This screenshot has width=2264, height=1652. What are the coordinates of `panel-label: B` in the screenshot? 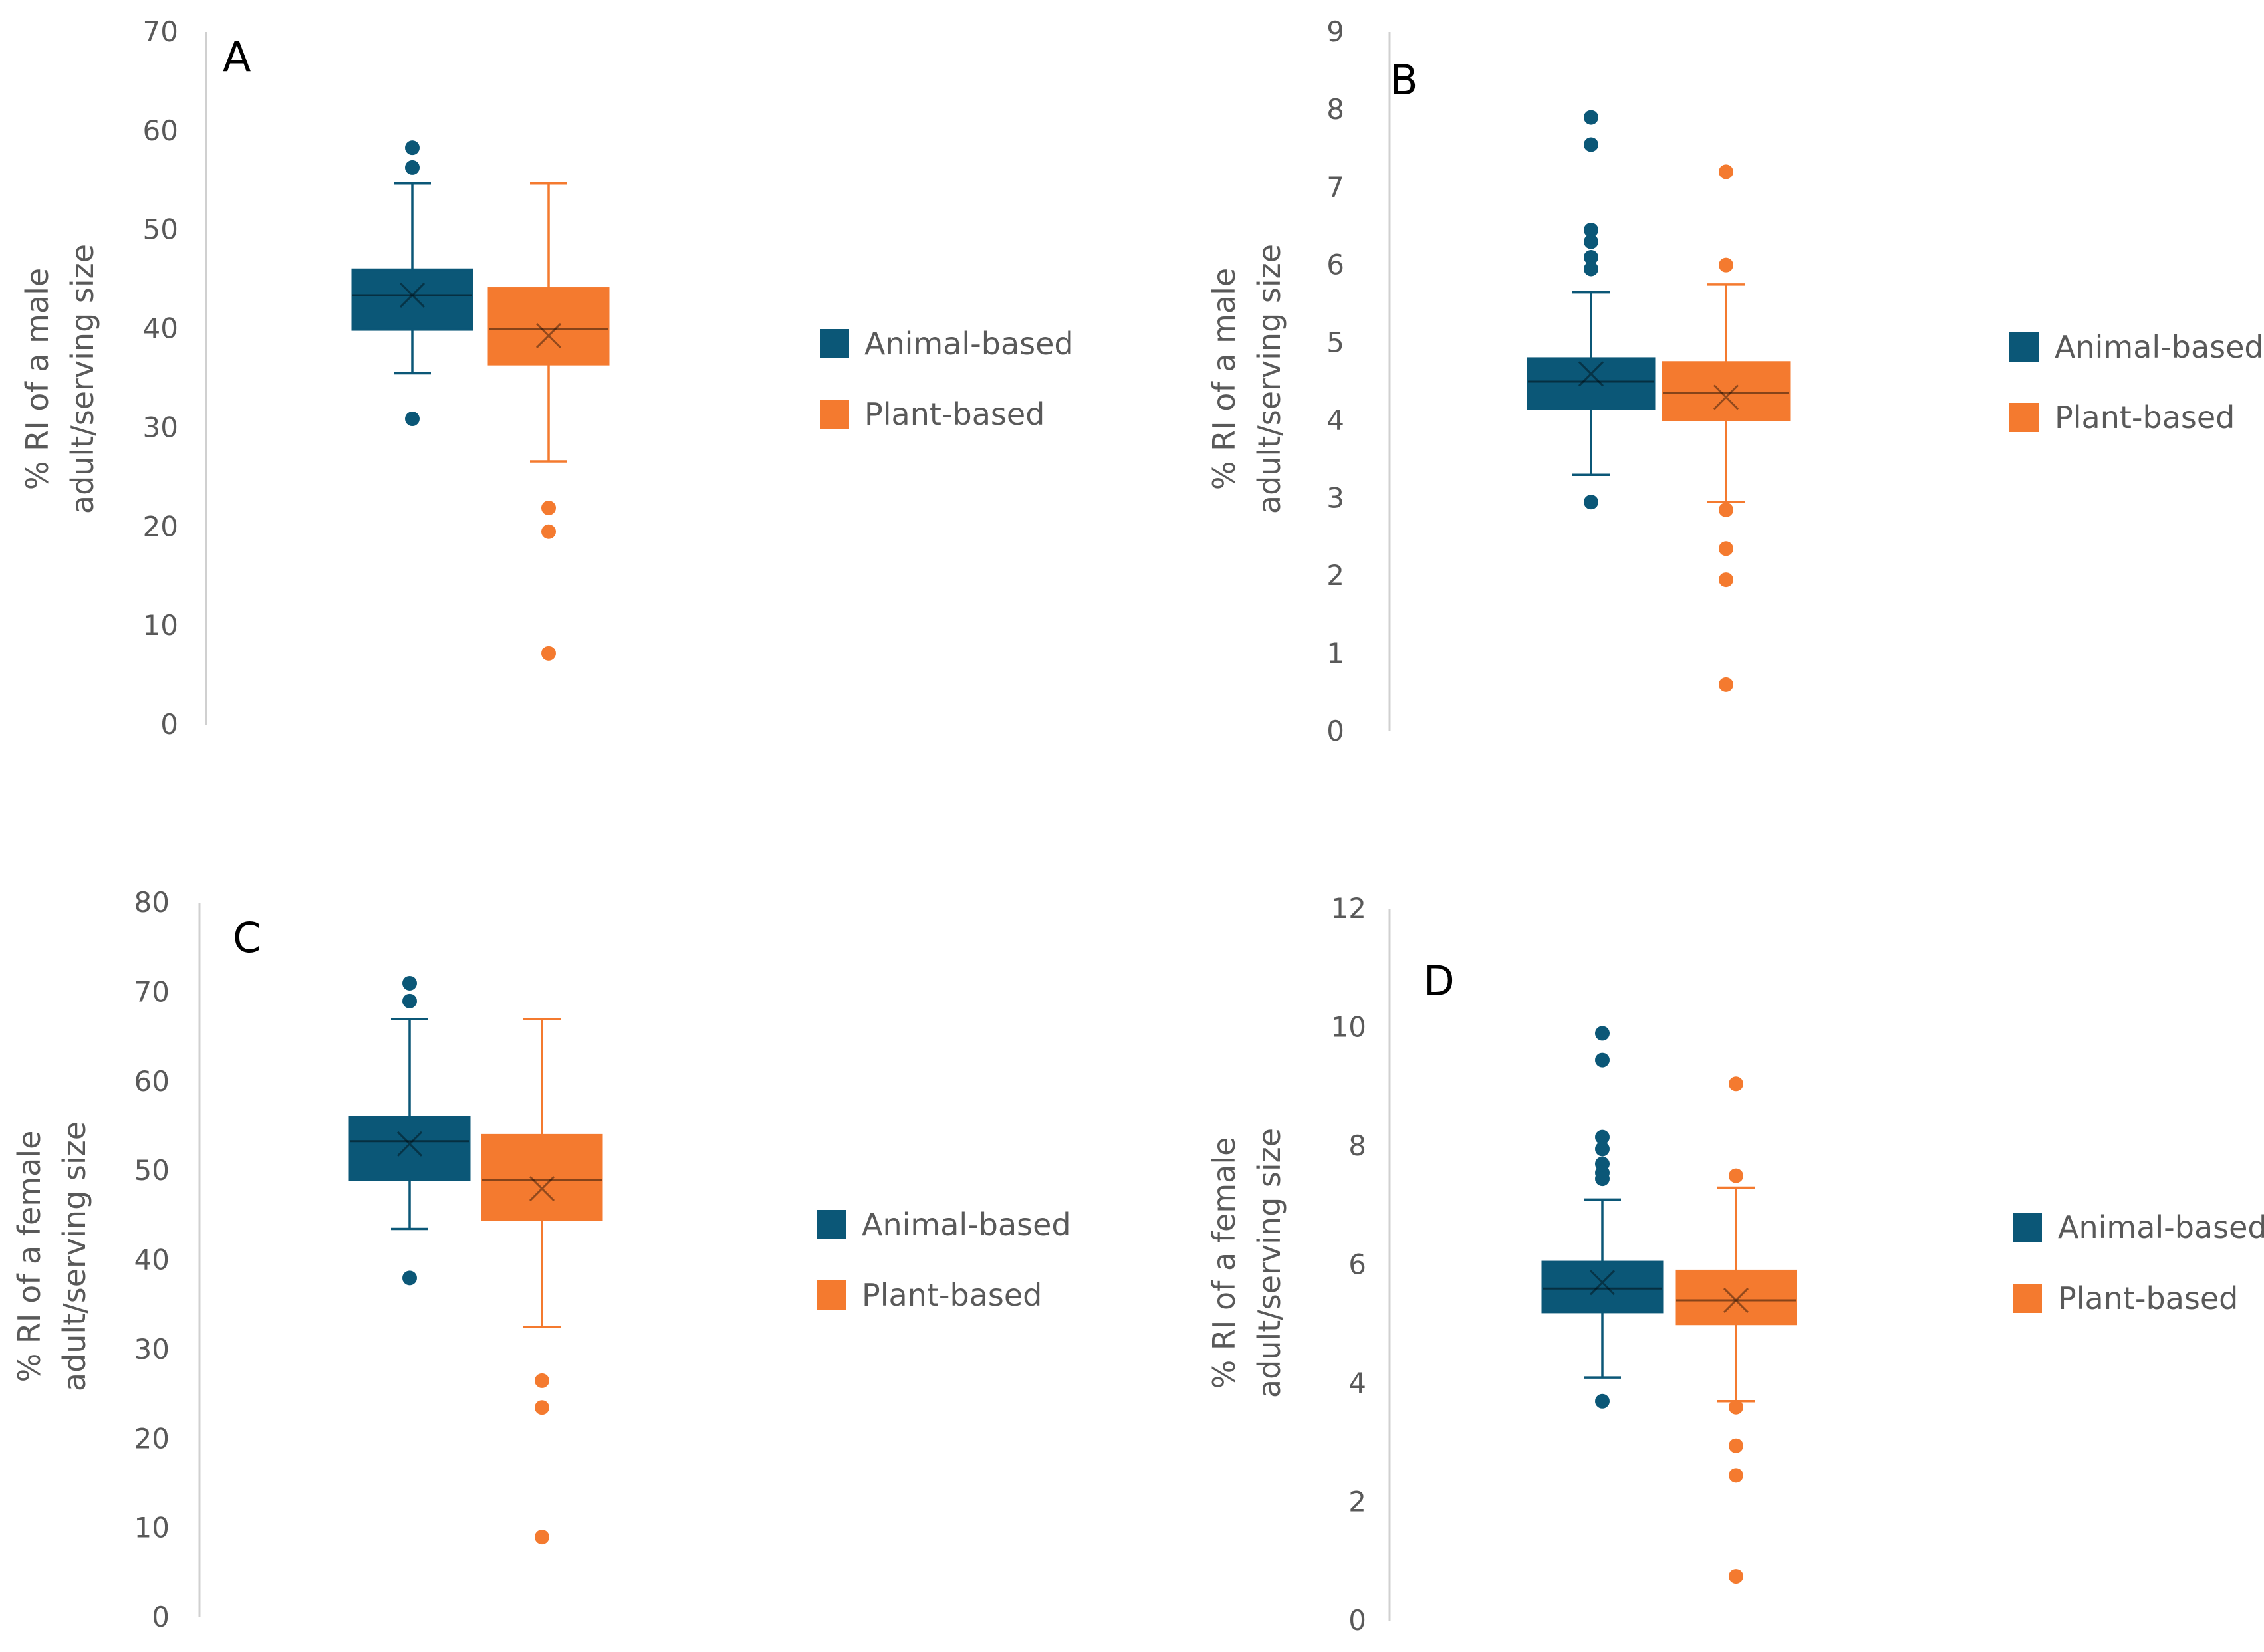 It's located at (1404, 80).